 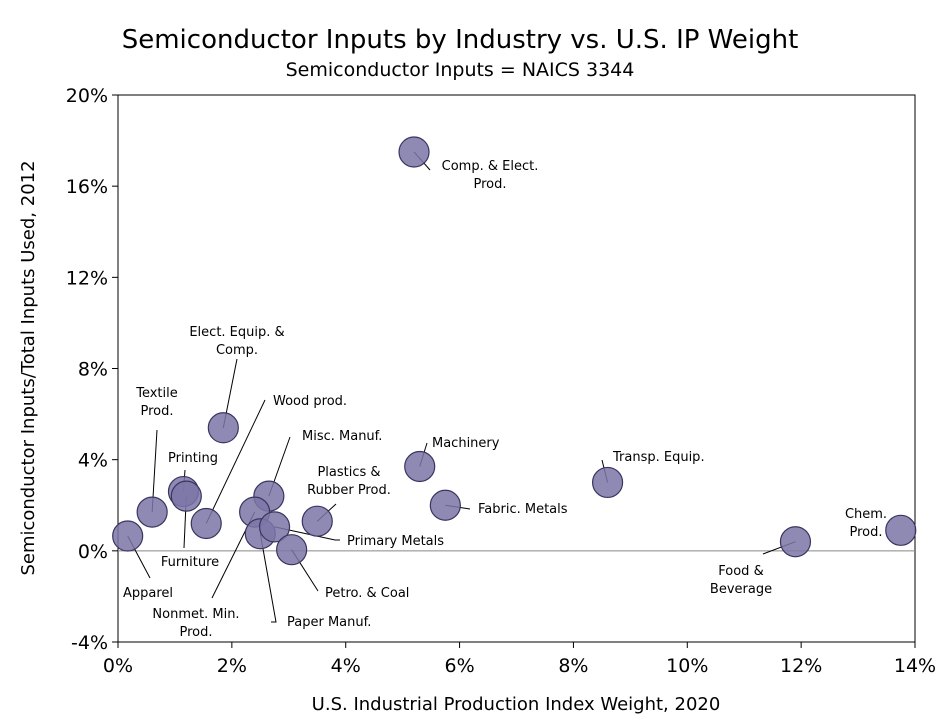 I want to click on data-point-fabric-metals, so click(x=445, y=505).